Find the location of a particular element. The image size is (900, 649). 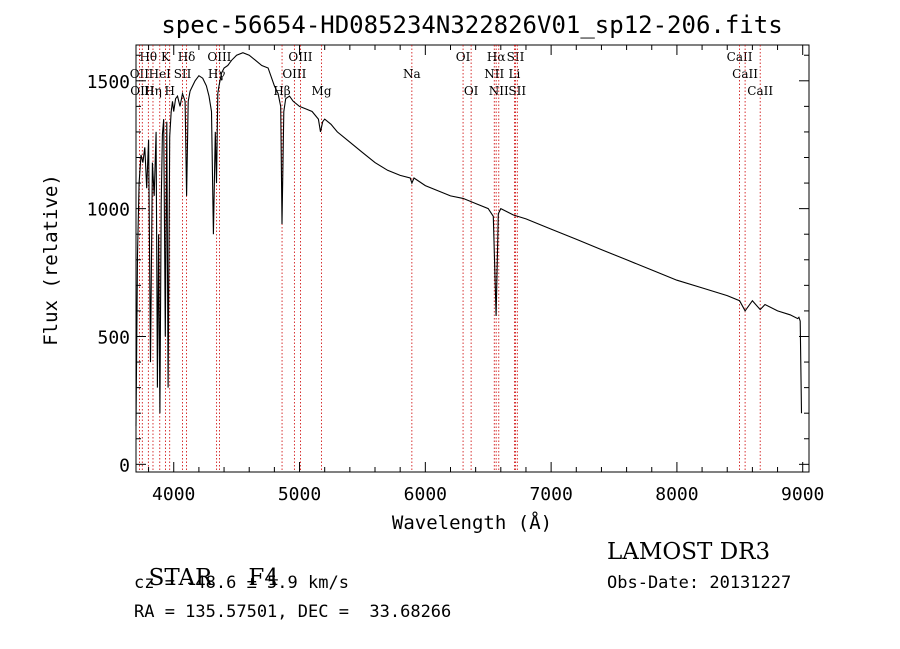

redshift-velocity: cz = -48.6 ± 5.9 km/s is located at coordinates (241, 583).